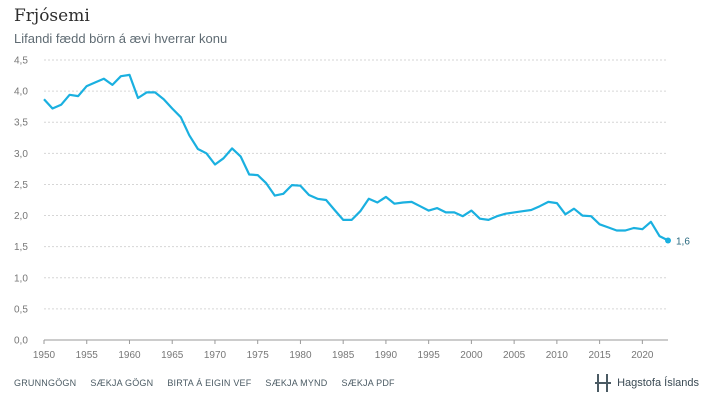 Image resolution: width=713 pixels, height=402 pixels. I want to click on y-tick-label: 2,5, so click(21, 185).